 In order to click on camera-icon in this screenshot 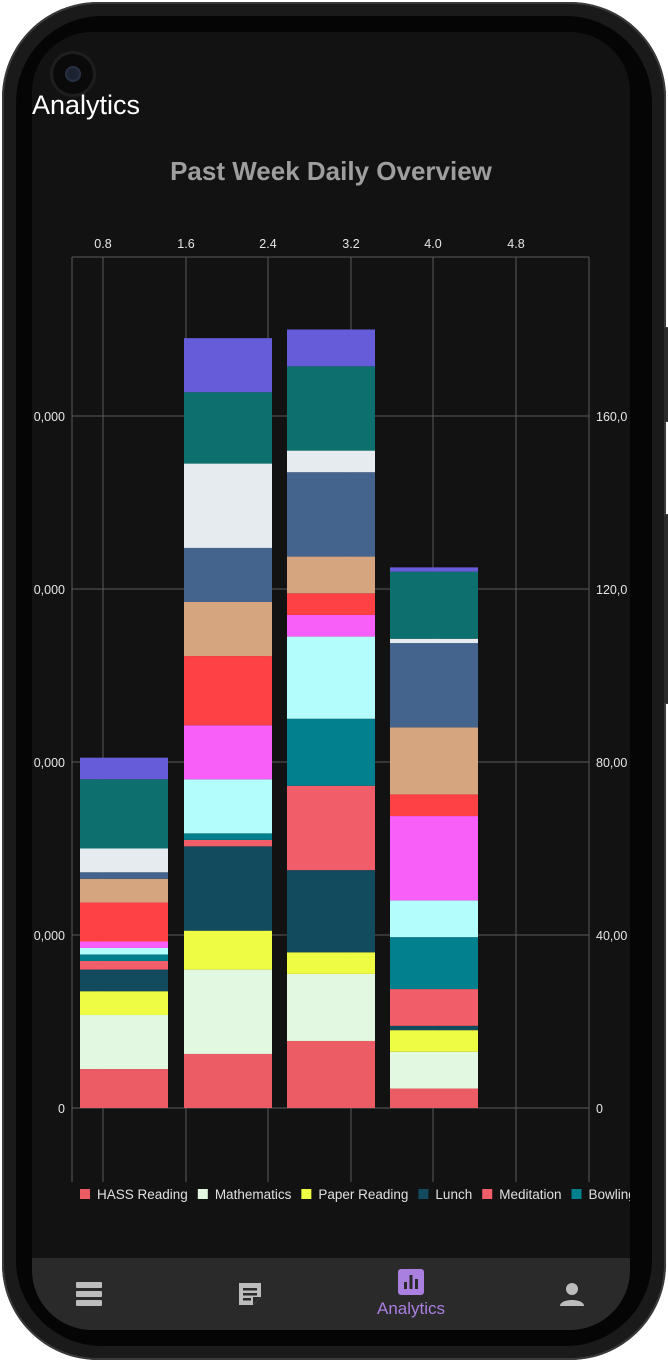, I will do `click(73, 74)`.